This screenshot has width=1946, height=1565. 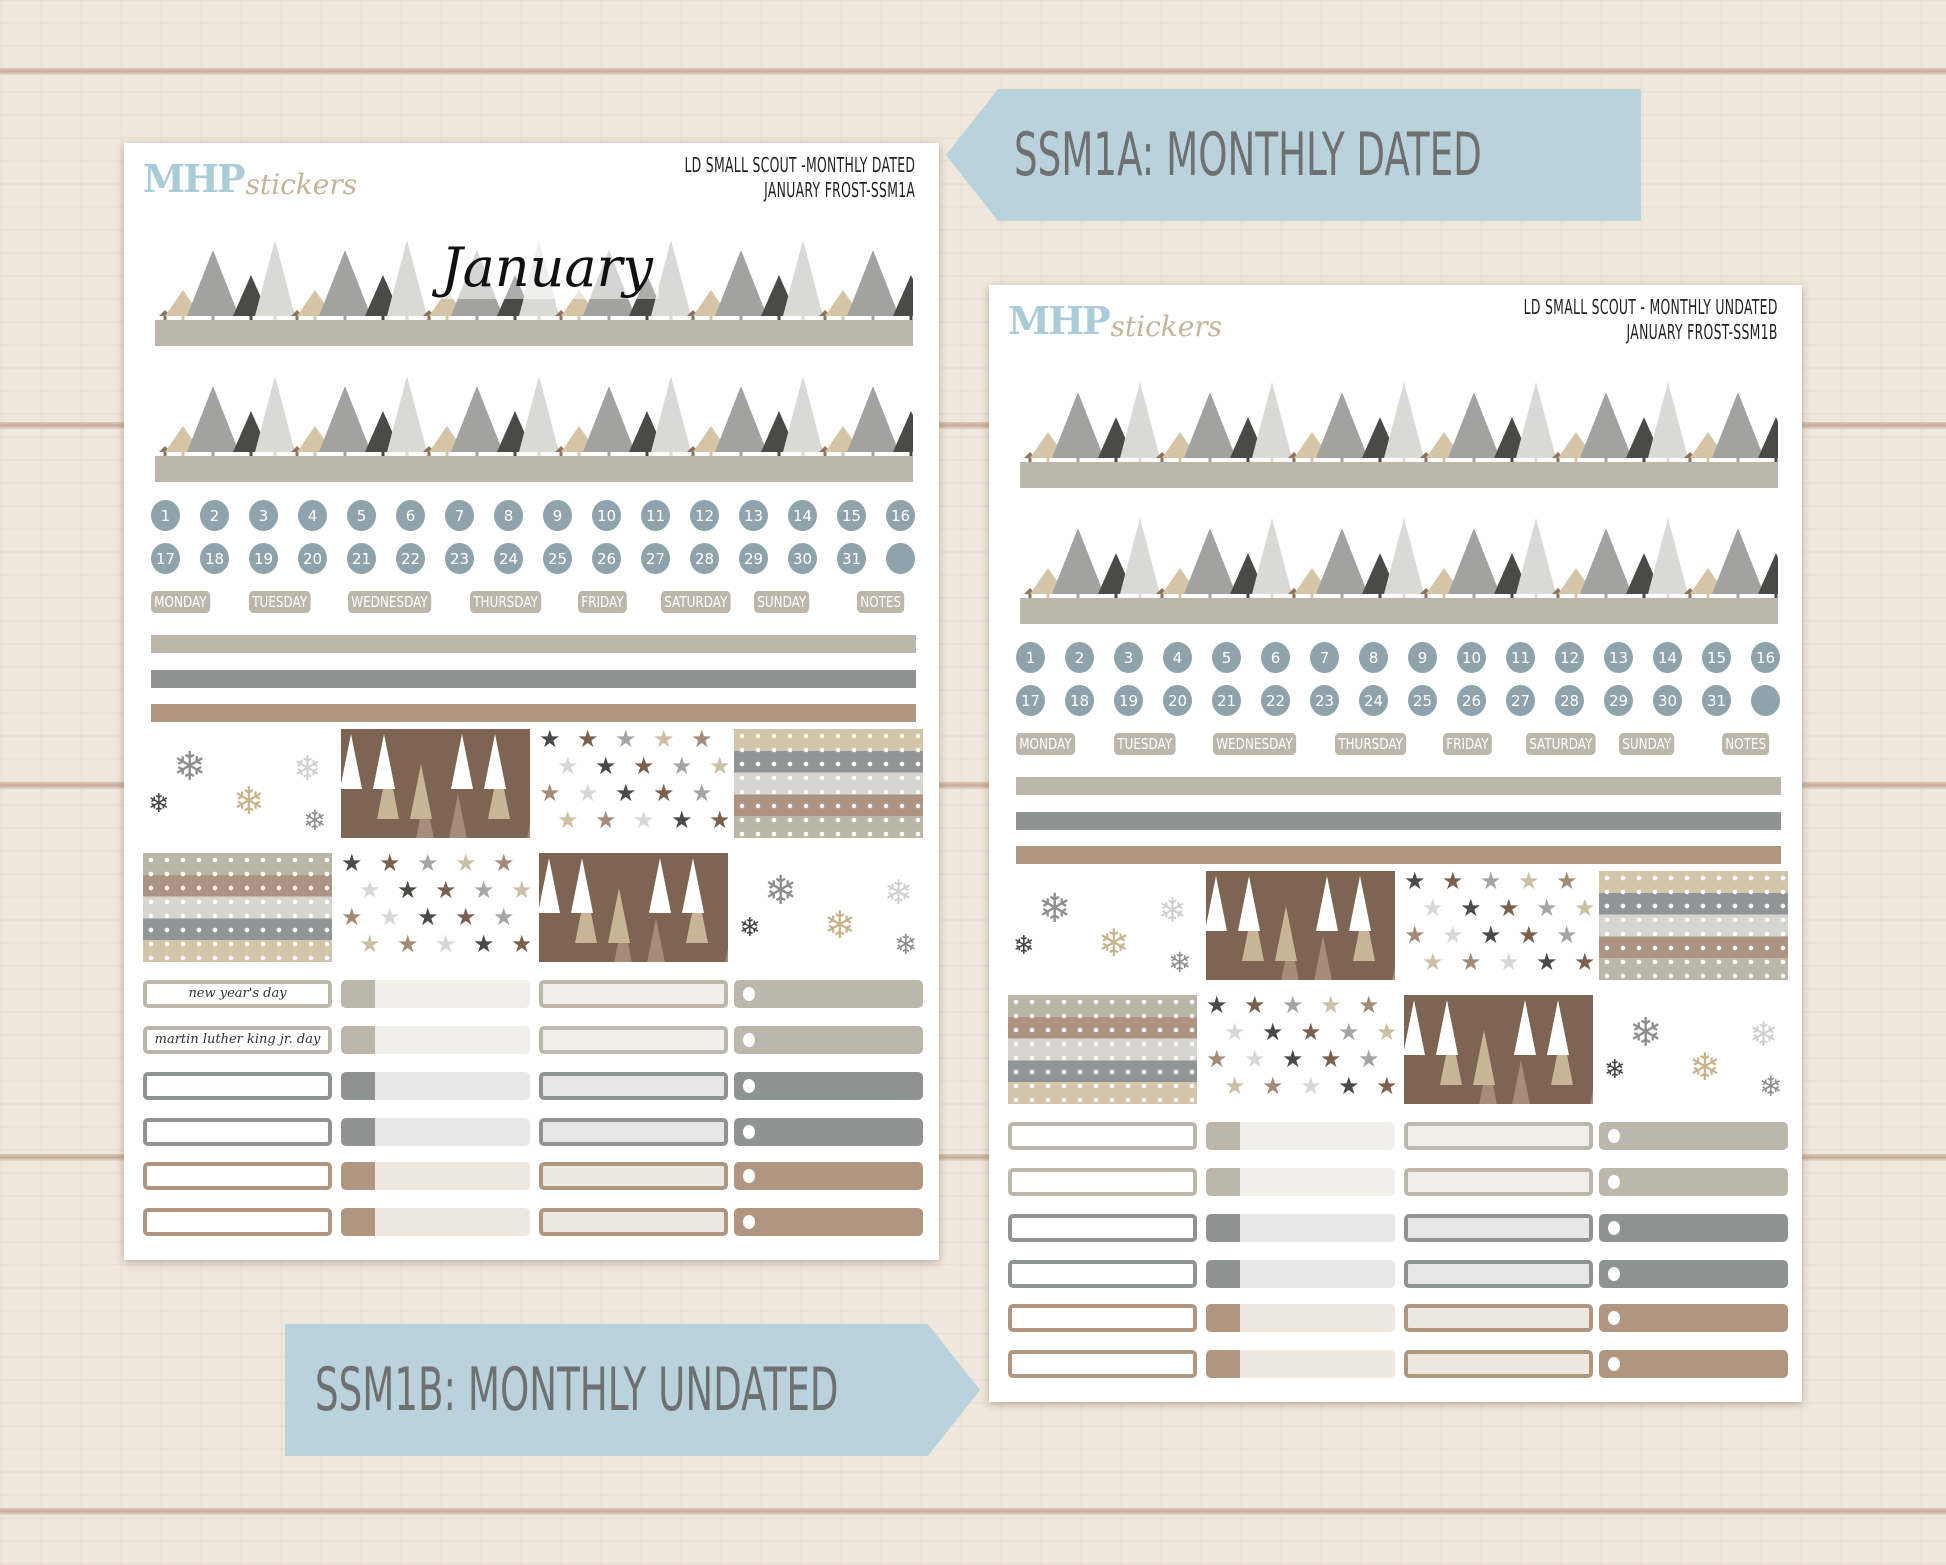 I want to click on date-circle: 20, so click(x=312, y=558).